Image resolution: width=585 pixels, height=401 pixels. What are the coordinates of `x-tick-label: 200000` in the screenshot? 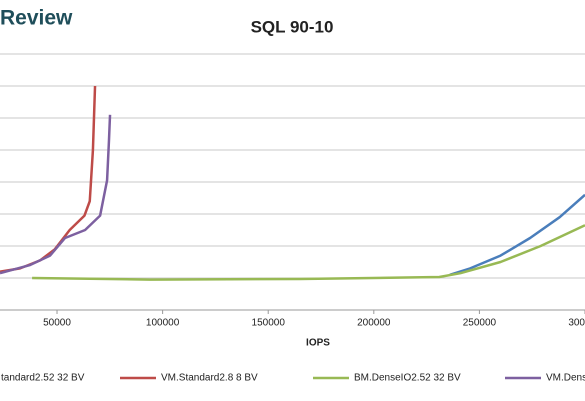 It's located at (374, 323).